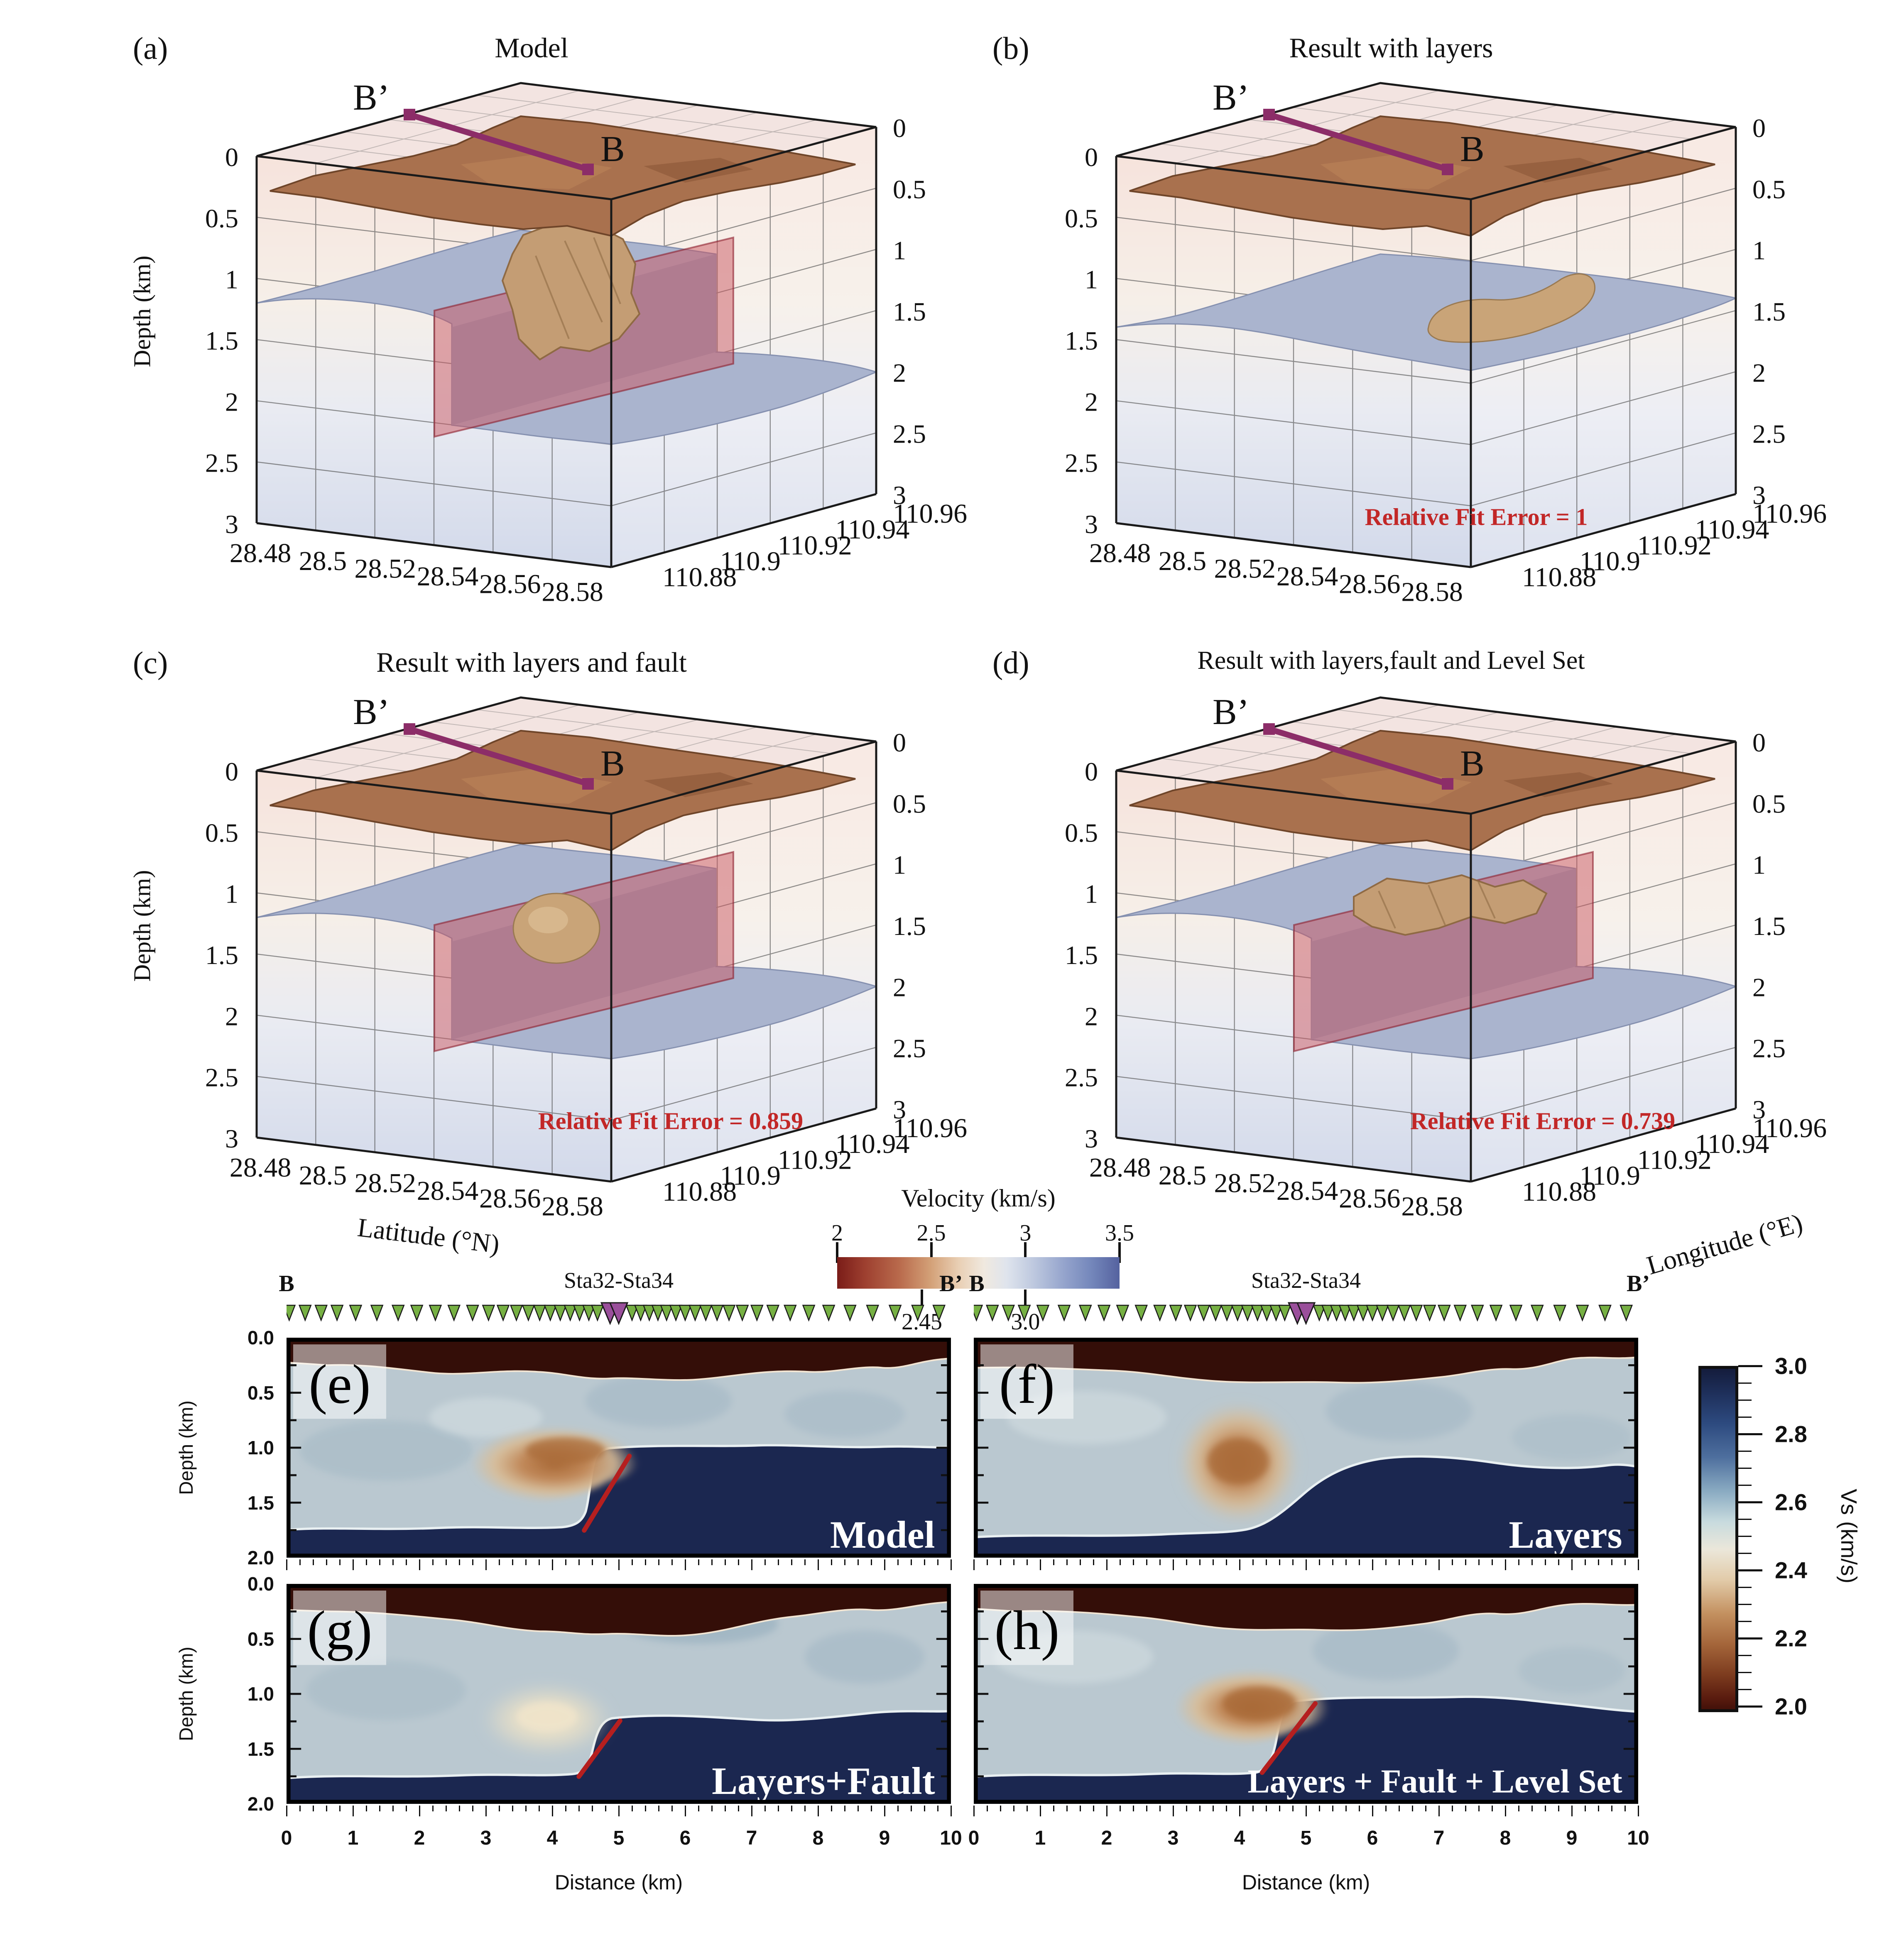  Describe the element at coordinates (1120, 553) in the screenshot. I see `svg-text: 28.48` at that location.